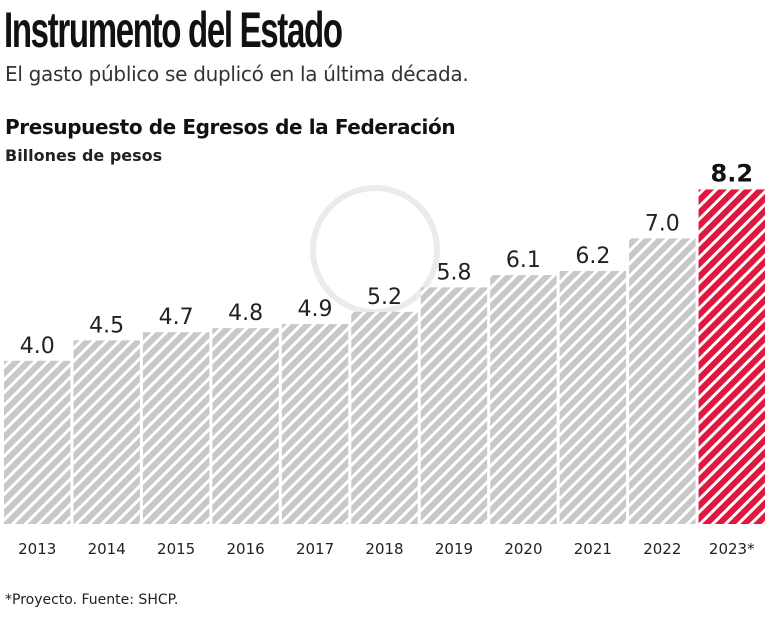 This screenshot has width=769, height=620. I want to click on footnote: *Proyecto. Fuente: SHCP., so click(92, 600).